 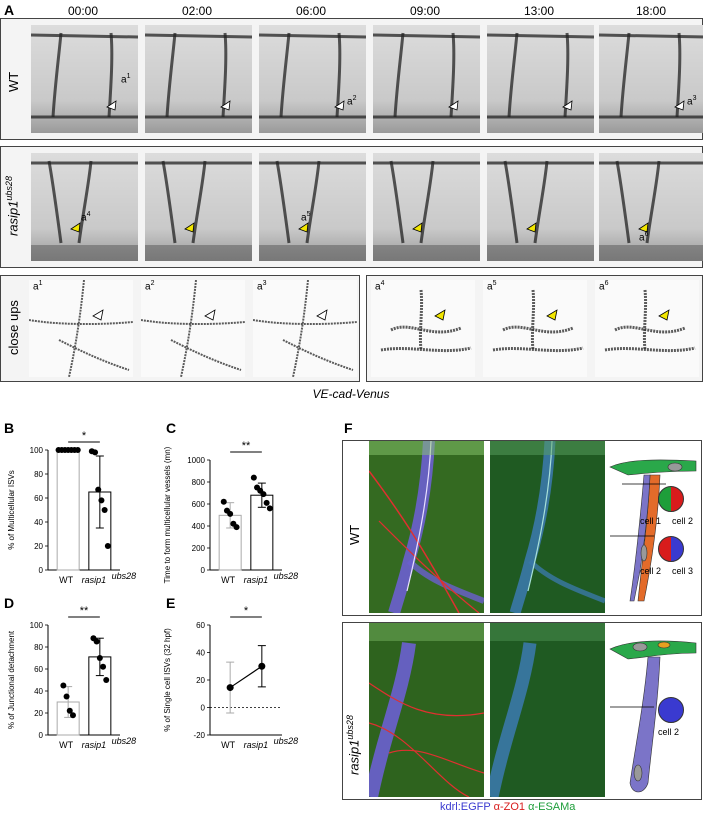 I want to click on f-row-label-mutant: rasip1ubs28, so click(x=353, y=745).